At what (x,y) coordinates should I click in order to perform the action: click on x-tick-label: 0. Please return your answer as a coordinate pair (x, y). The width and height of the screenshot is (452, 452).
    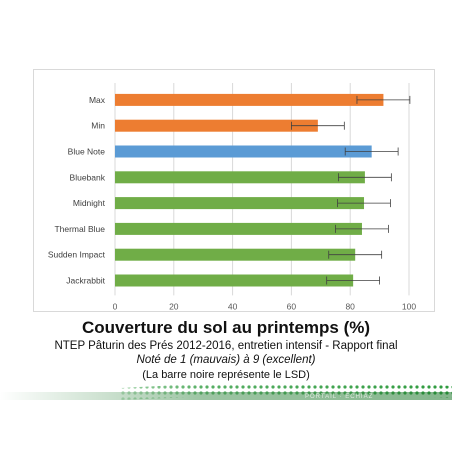
    Looking at the image, I should click on (115, 306).